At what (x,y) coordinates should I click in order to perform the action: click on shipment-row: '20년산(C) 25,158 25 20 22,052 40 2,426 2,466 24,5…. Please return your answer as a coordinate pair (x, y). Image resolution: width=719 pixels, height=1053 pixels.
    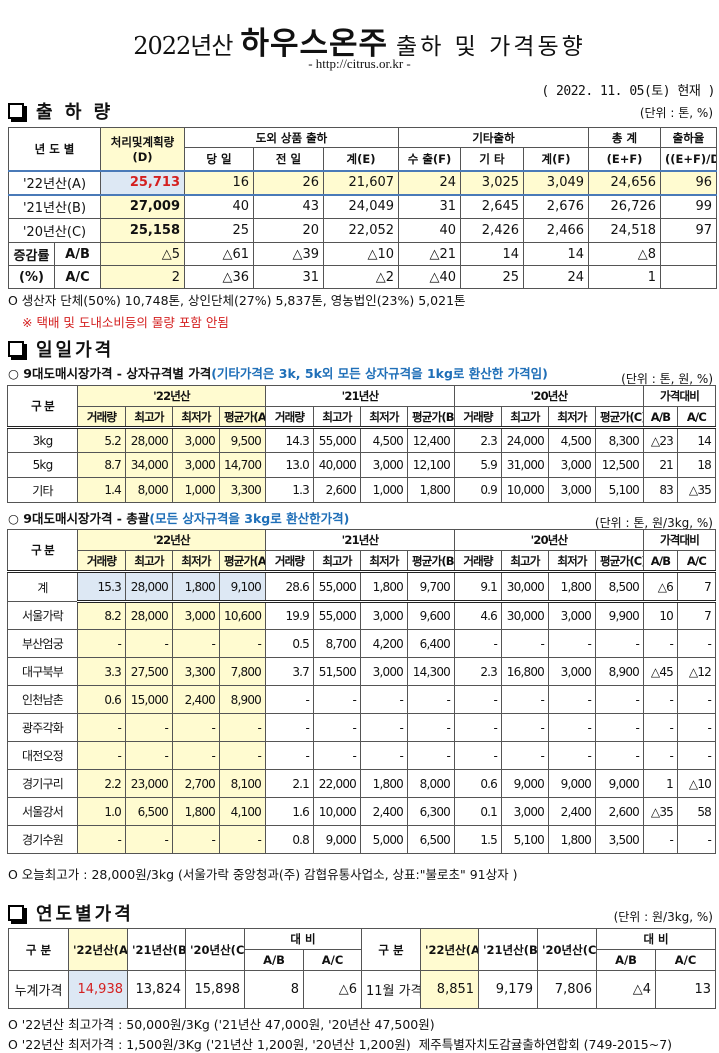
    Looking at the image, I should click on (363, 230).